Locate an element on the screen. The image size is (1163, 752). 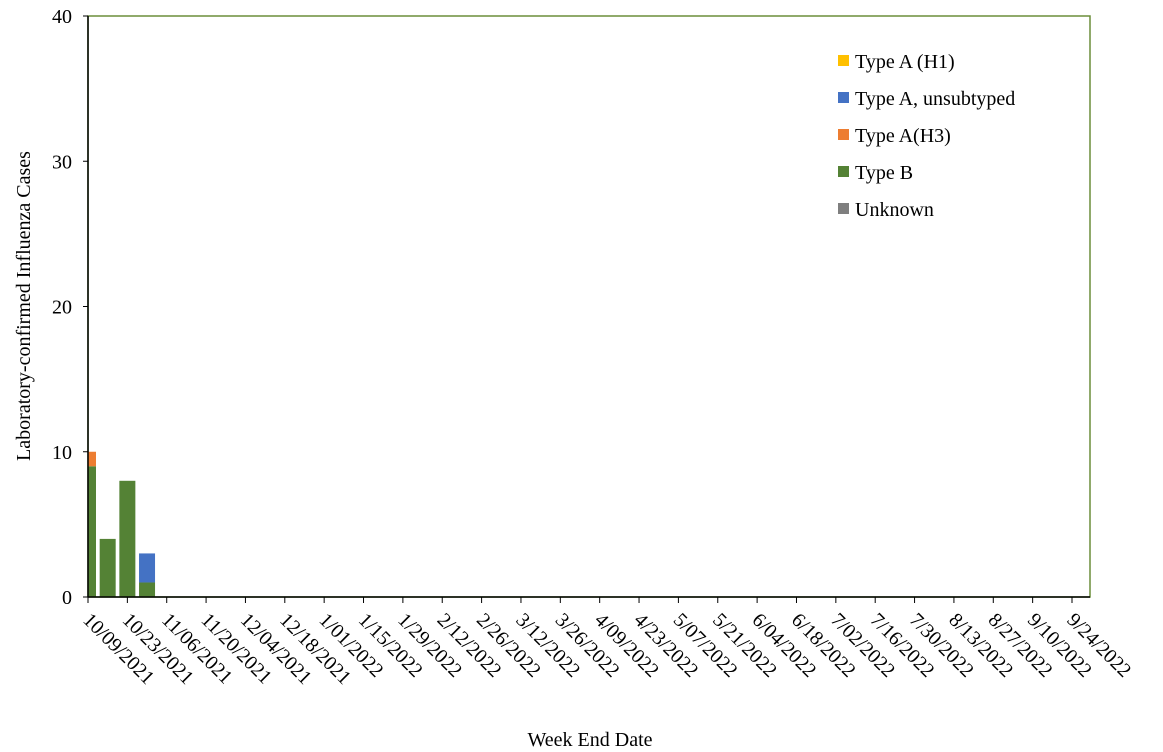
bars is located at coordinates (122, 524).